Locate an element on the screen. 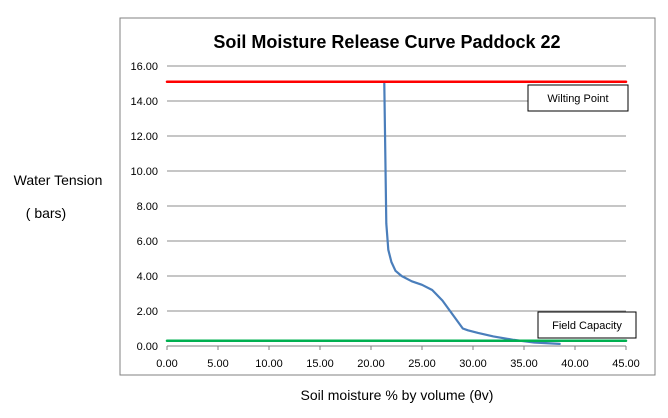 This screenshot has width=668, height=418. x-tick-label: 10.00 is located at coordinates (269, 364).